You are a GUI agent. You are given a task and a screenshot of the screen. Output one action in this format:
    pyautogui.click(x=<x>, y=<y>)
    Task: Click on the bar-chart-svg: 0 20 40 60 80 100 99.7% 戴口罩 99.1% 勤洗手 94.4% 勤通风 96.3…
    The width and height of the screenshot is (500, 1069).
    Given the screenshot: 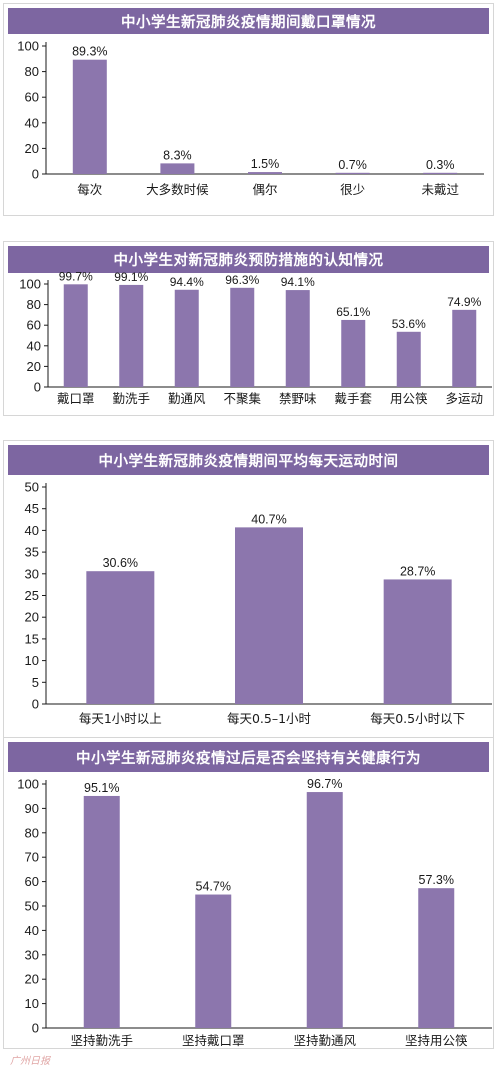 What is the action you would take?
    pyautogui.click(x=255, y=337)
    